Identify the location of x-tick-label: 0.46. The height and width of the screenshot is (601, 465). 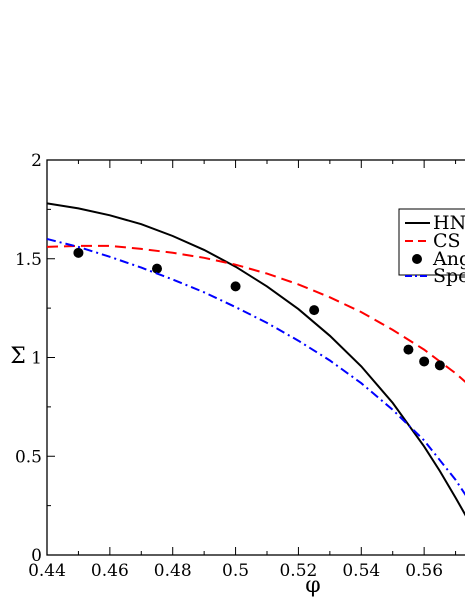
(110, 571).